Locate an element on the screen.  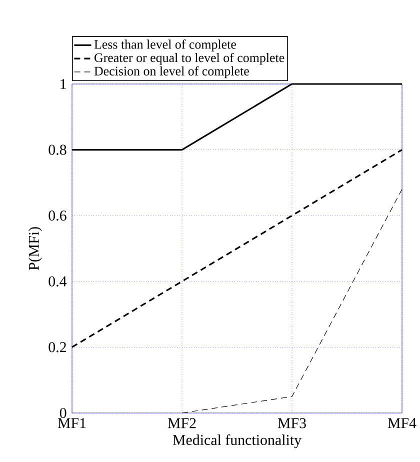
x-axis-title: Medical functionality is located at coordinates (237, 441).